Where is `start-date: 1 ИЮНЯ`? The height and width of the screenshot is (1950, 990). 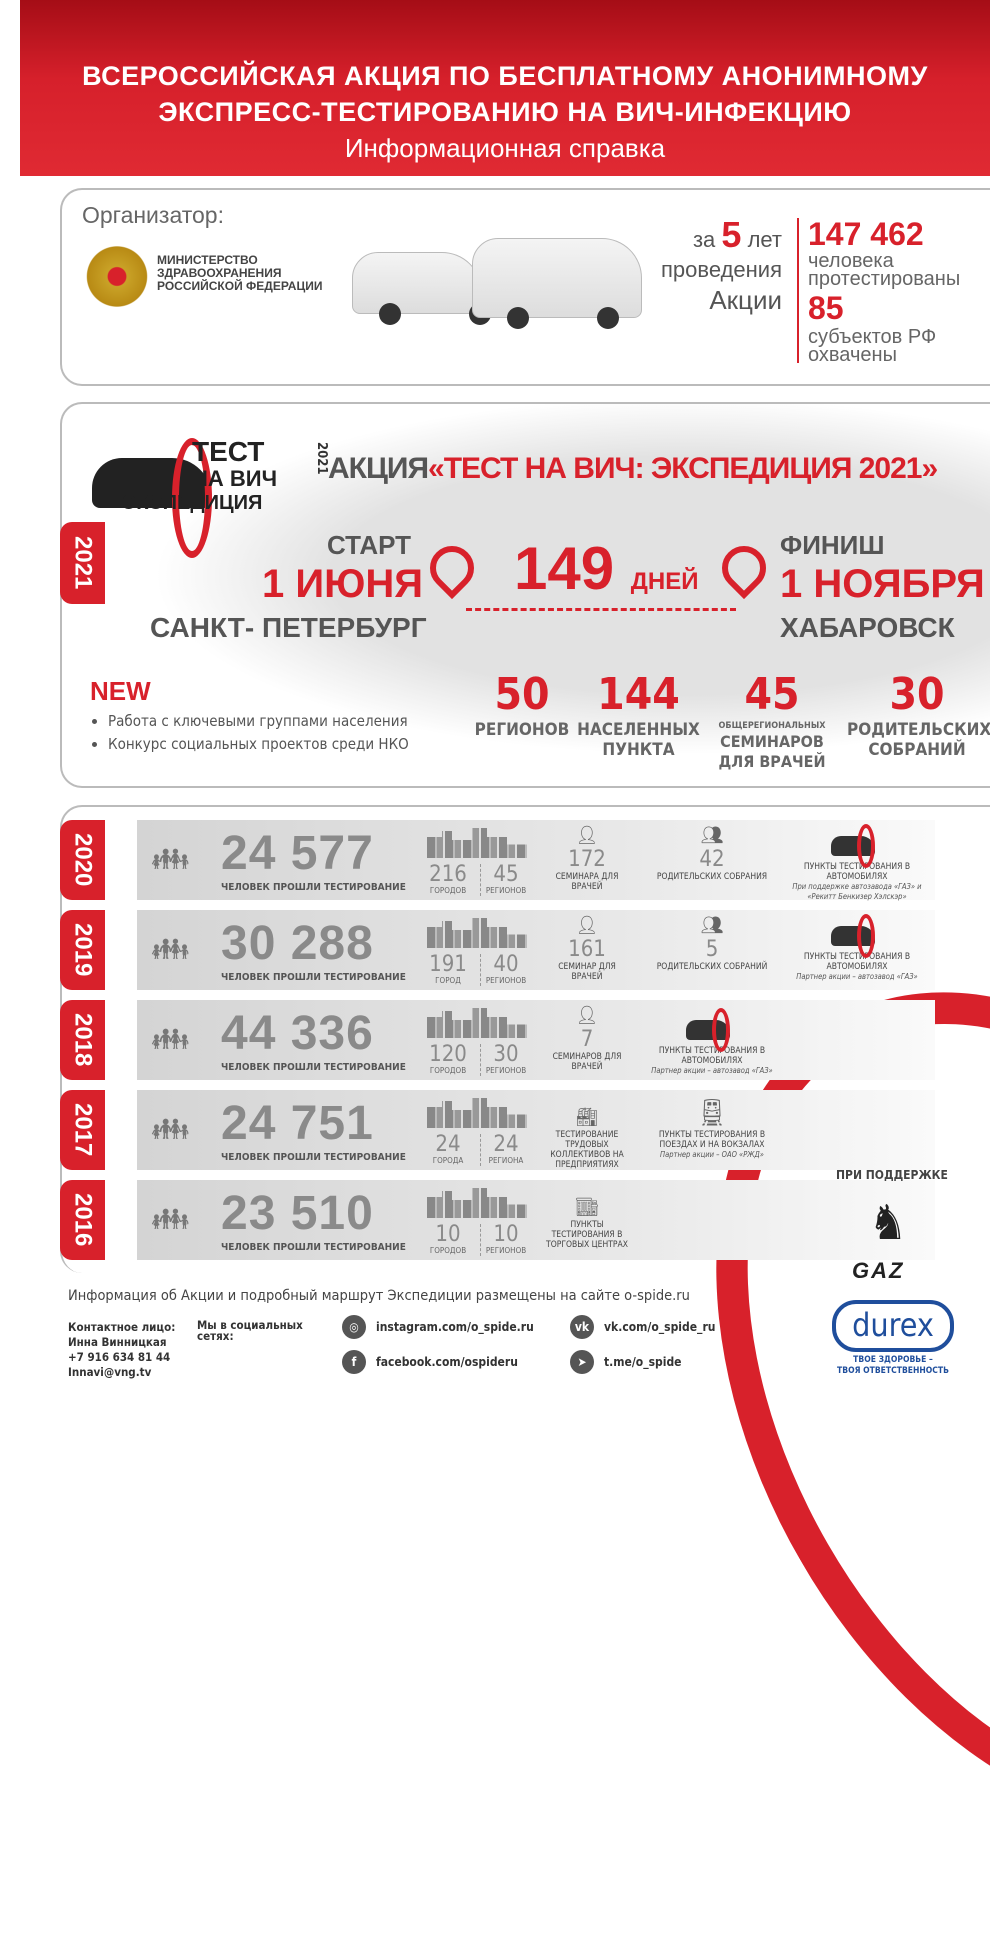 start-date: 1 ИЮНЯ is located at coordinates (342, 584).